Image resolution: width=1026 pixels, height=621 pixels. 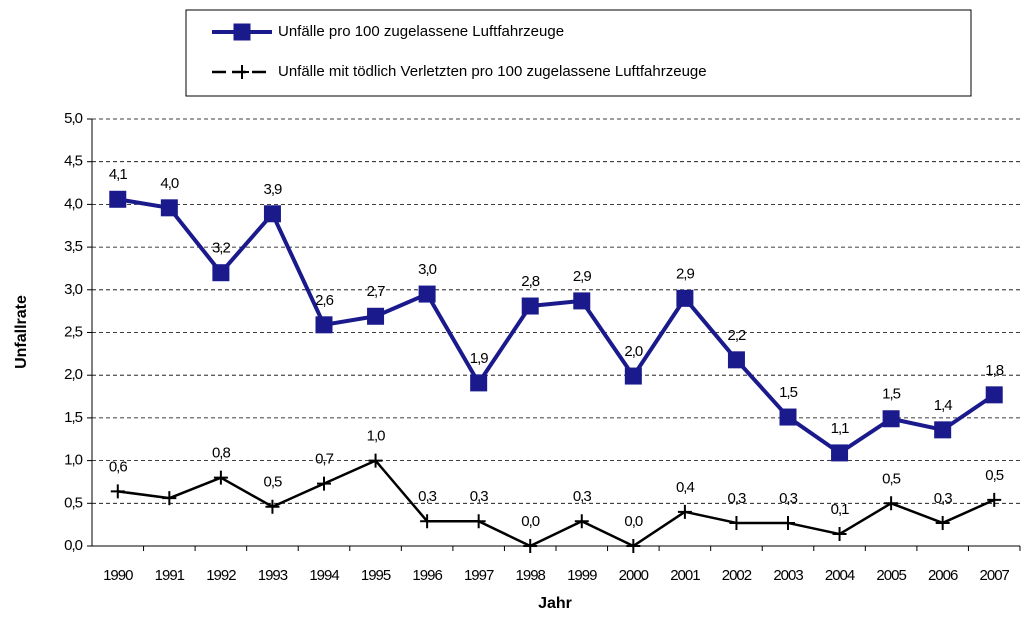 I want to click on data-label: 0,1, so click(x=840, y=509).